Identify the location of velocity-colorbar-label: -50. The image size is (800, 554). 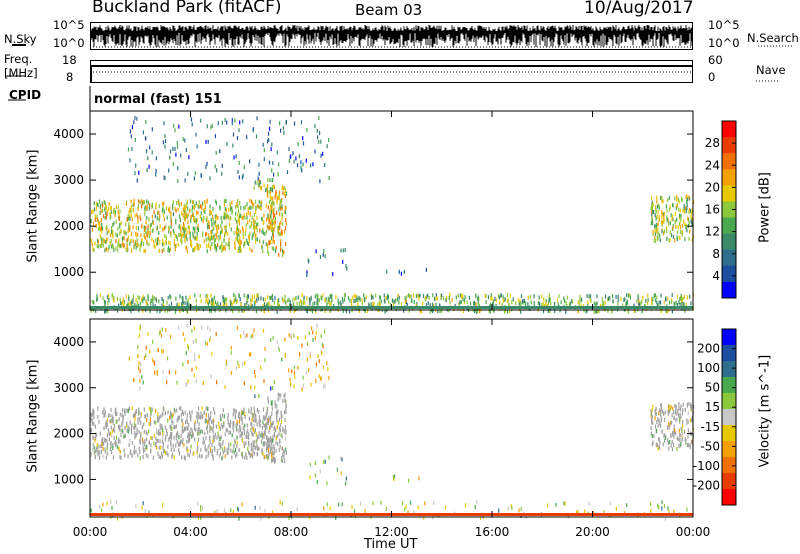
(710, 446).